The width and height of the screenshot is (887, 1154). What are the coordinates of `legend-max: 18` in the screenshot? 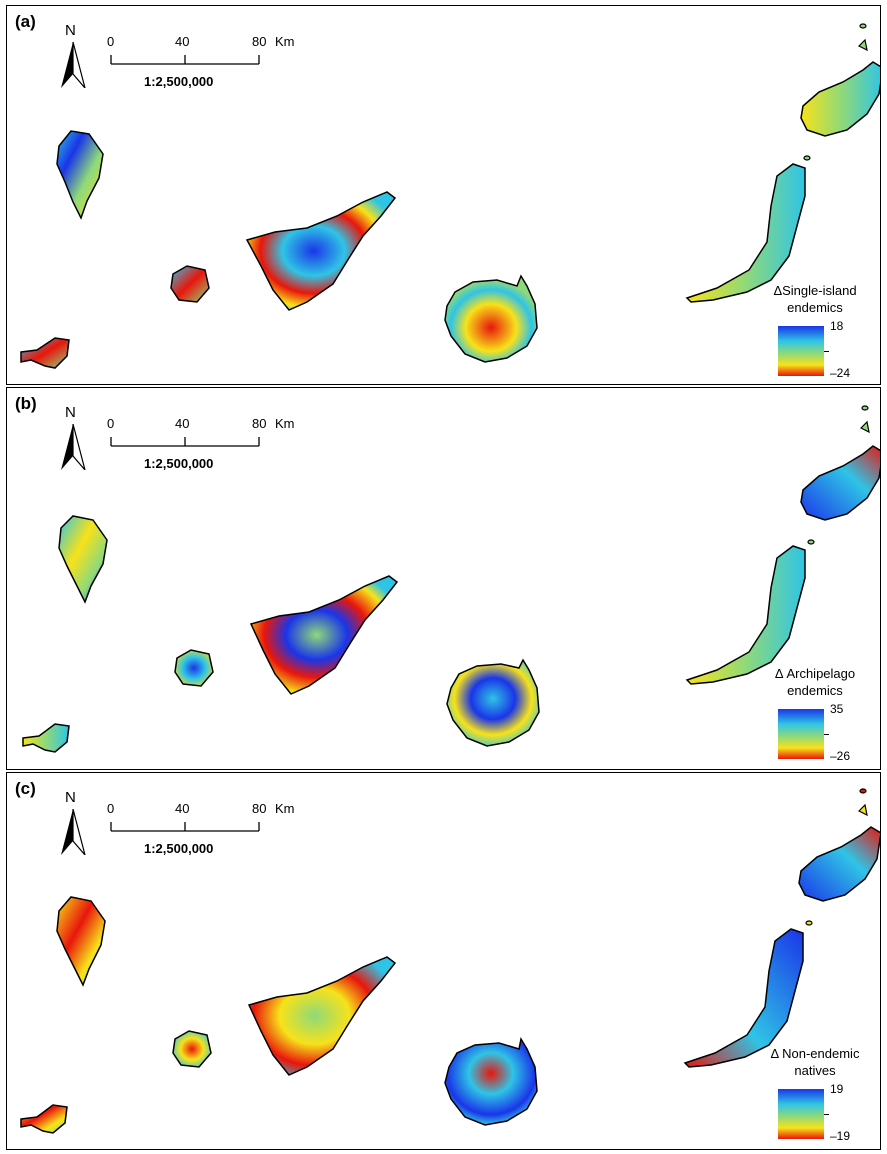 It's located at (837, 326).